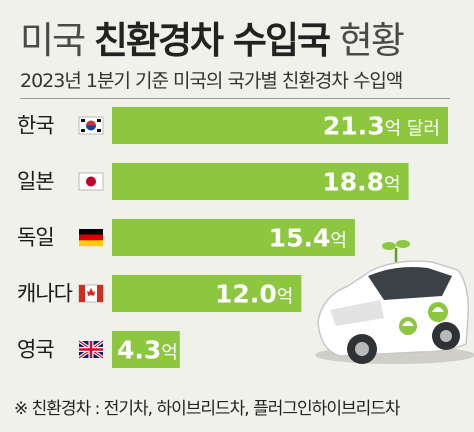 The image size is (474, 432). What do you see at coordinates (211, 81) in the screenshot?
I see `chart-subtitle: 2023년 1분기 기준 미국의 국가별 친환경차 수입액` at bounding box center [211, 81].